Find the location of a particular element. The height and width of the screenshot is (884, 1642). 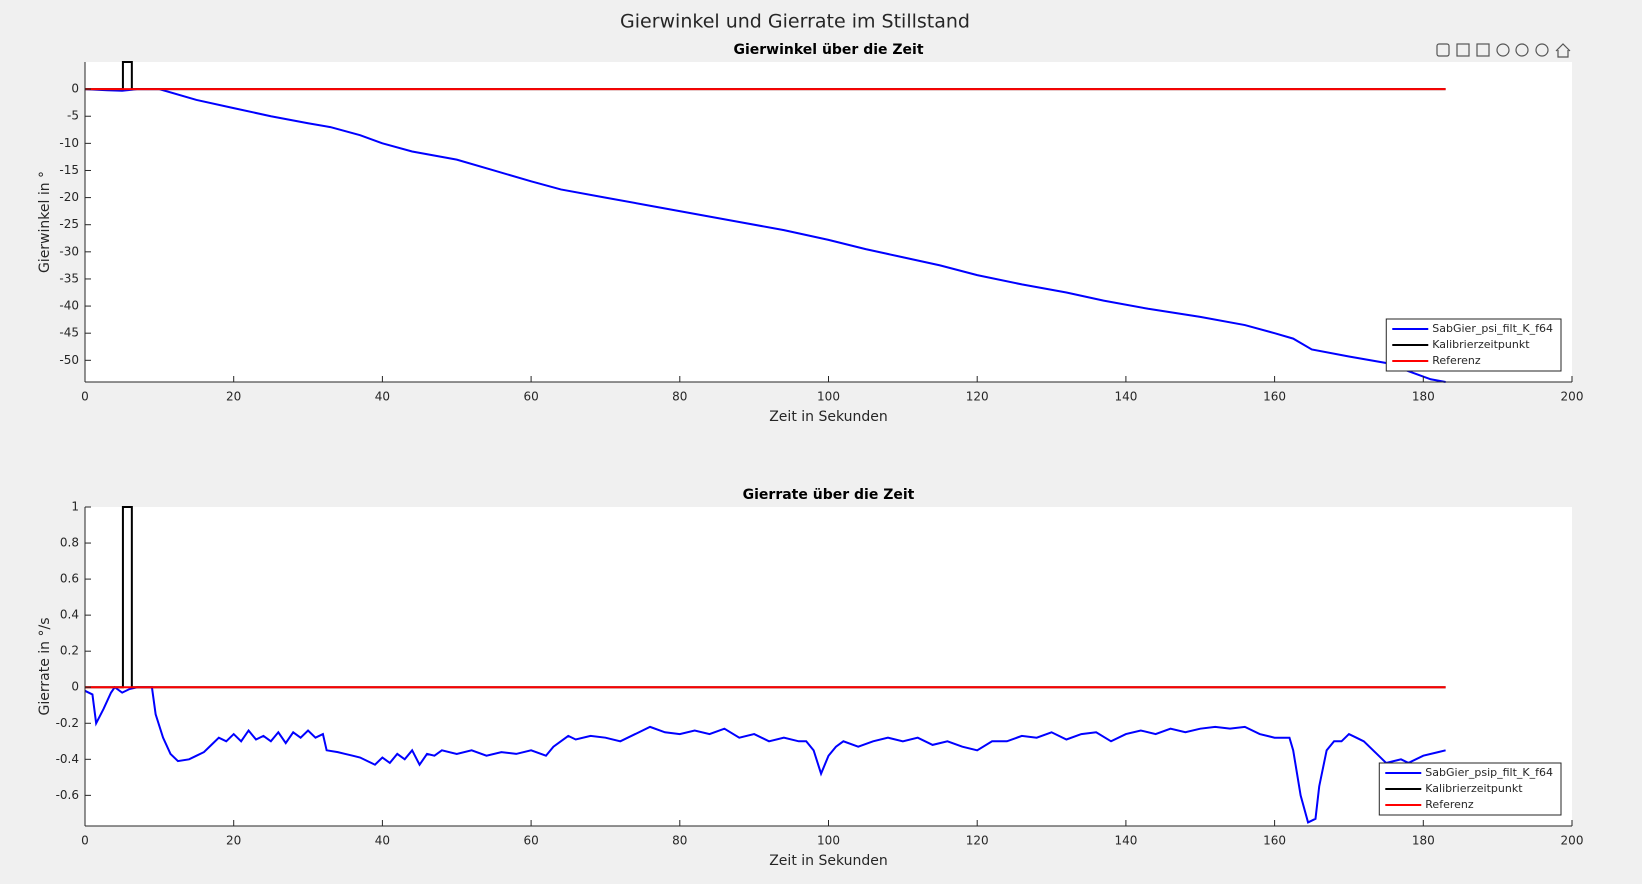

toolbar is located at coordinates (1503, 50).